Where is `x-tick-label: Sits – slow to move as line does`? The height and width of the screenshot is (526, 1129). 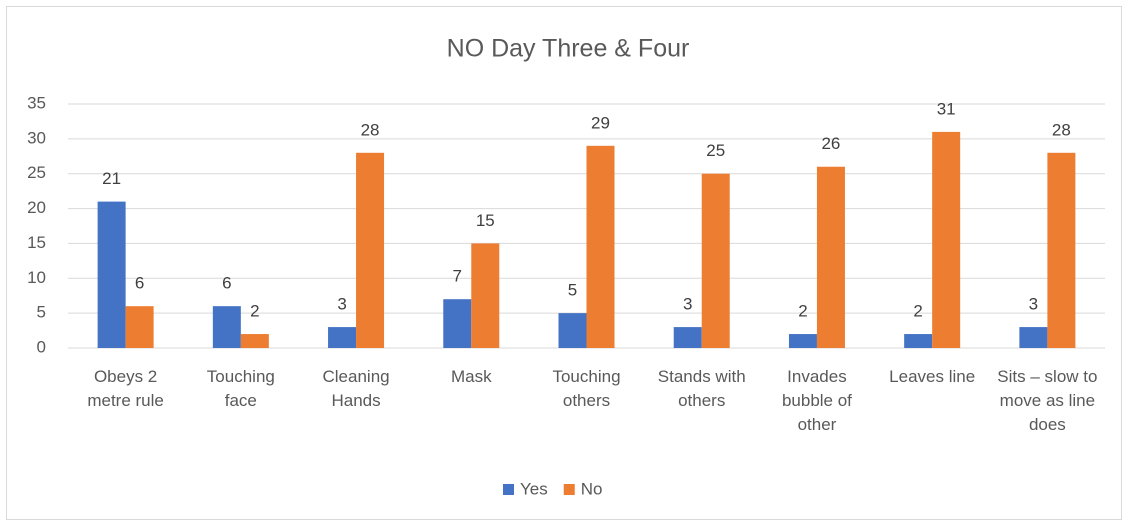 x-tick-label: Sits – slow to move as line does is located at coordinates (1047, 400).